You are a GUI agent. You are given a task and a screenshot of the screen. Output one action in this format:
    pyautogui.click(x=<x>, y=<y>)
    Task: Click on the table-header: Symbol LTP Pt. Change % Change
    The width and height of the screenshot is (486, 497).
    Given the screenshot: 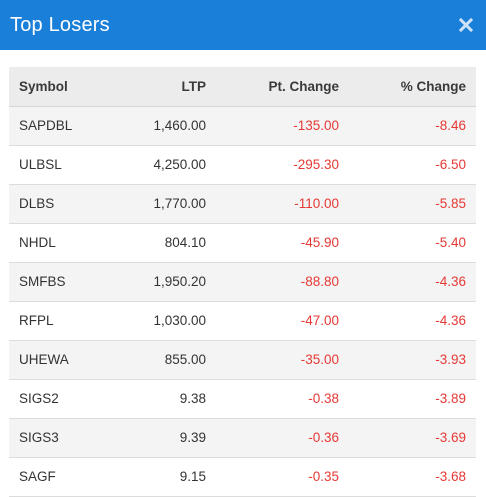 What is the action you would take?
    pyautogui.click(x=242, y=87)
    